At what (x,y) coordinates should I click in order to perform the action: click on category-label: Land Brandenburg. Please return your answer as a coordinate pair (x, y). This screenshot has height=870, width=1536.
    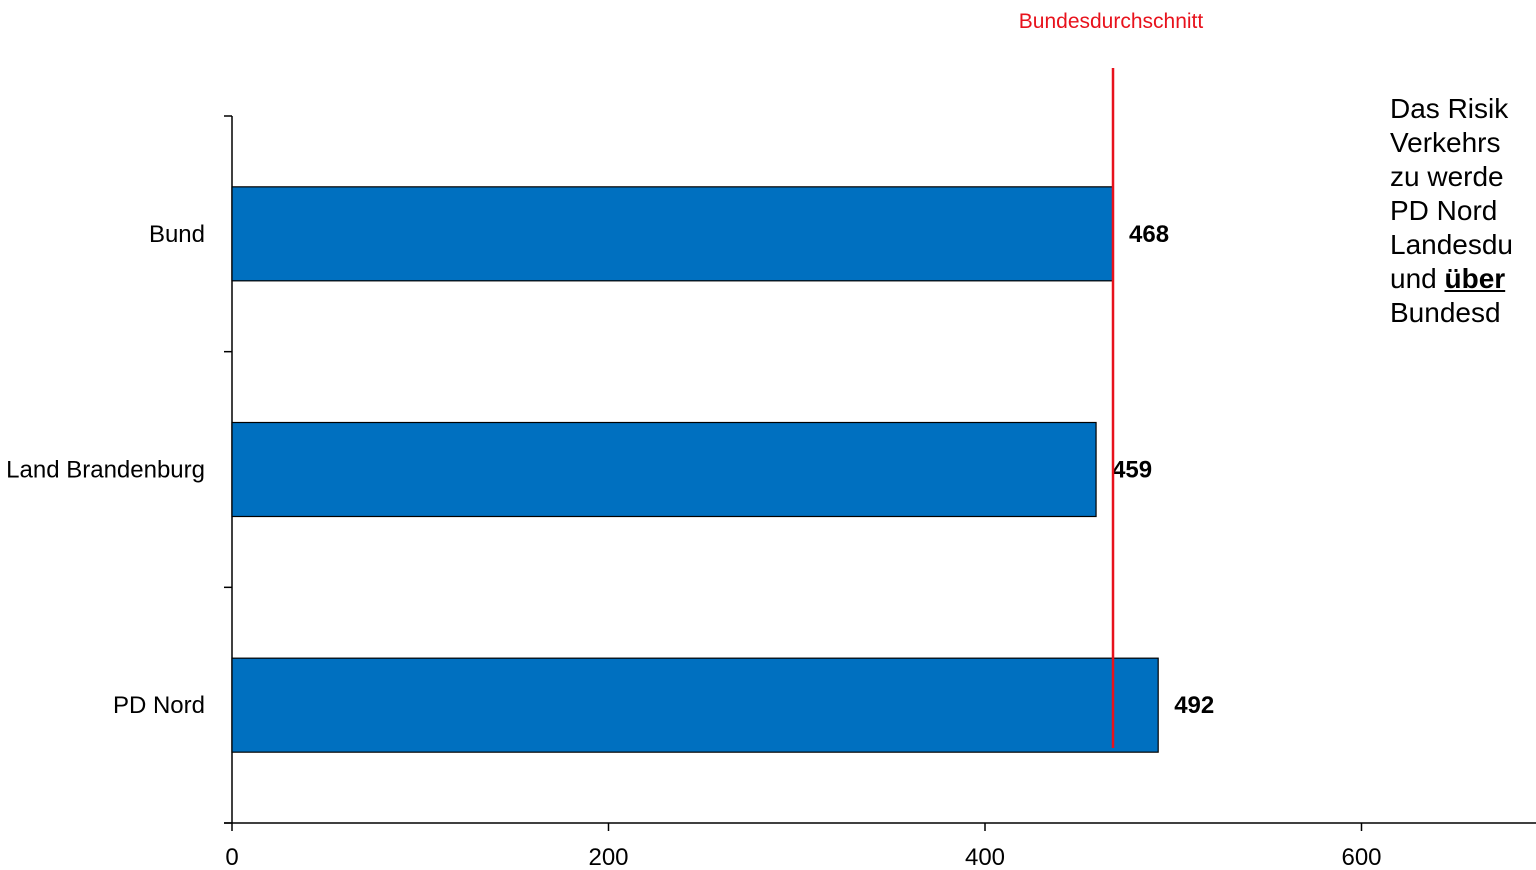
    Looking at the image, I should click on (105, 470).